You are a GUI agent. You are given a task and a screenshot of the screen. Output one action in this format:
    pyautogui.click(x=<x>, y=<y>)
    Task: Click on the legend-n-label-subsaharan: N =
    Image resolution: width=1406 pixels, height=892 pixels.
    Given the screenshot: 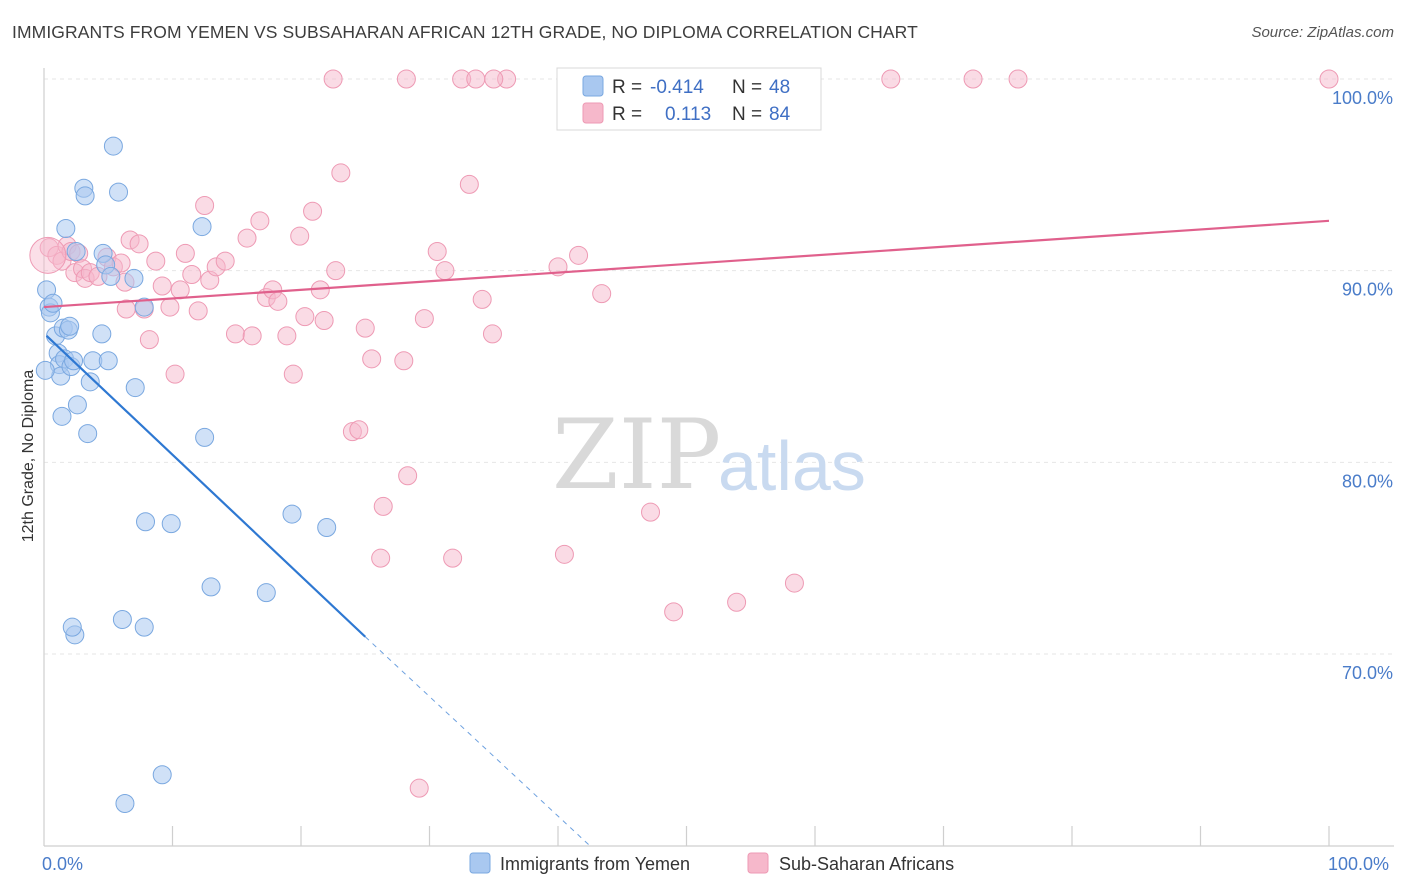 What is the action you would take?
    pyautogui.click(x=747, y=114)
    